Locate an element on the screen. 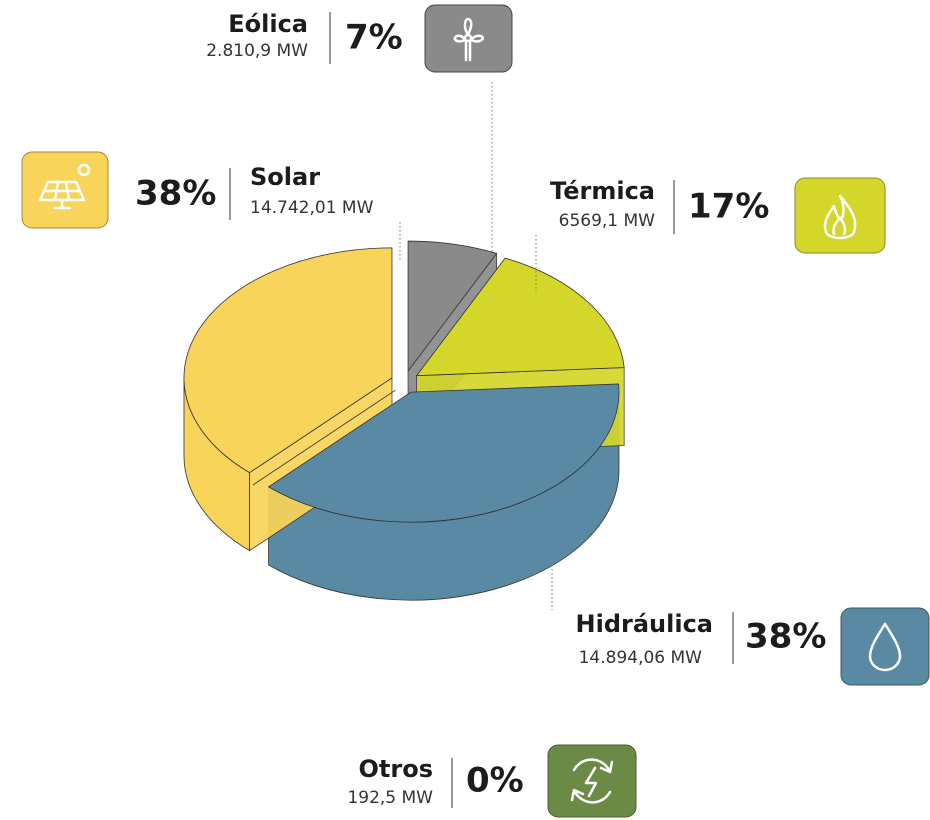 The width and height of the screenshot is (930, 820). drop-icon is located at coordinates (885, 647).